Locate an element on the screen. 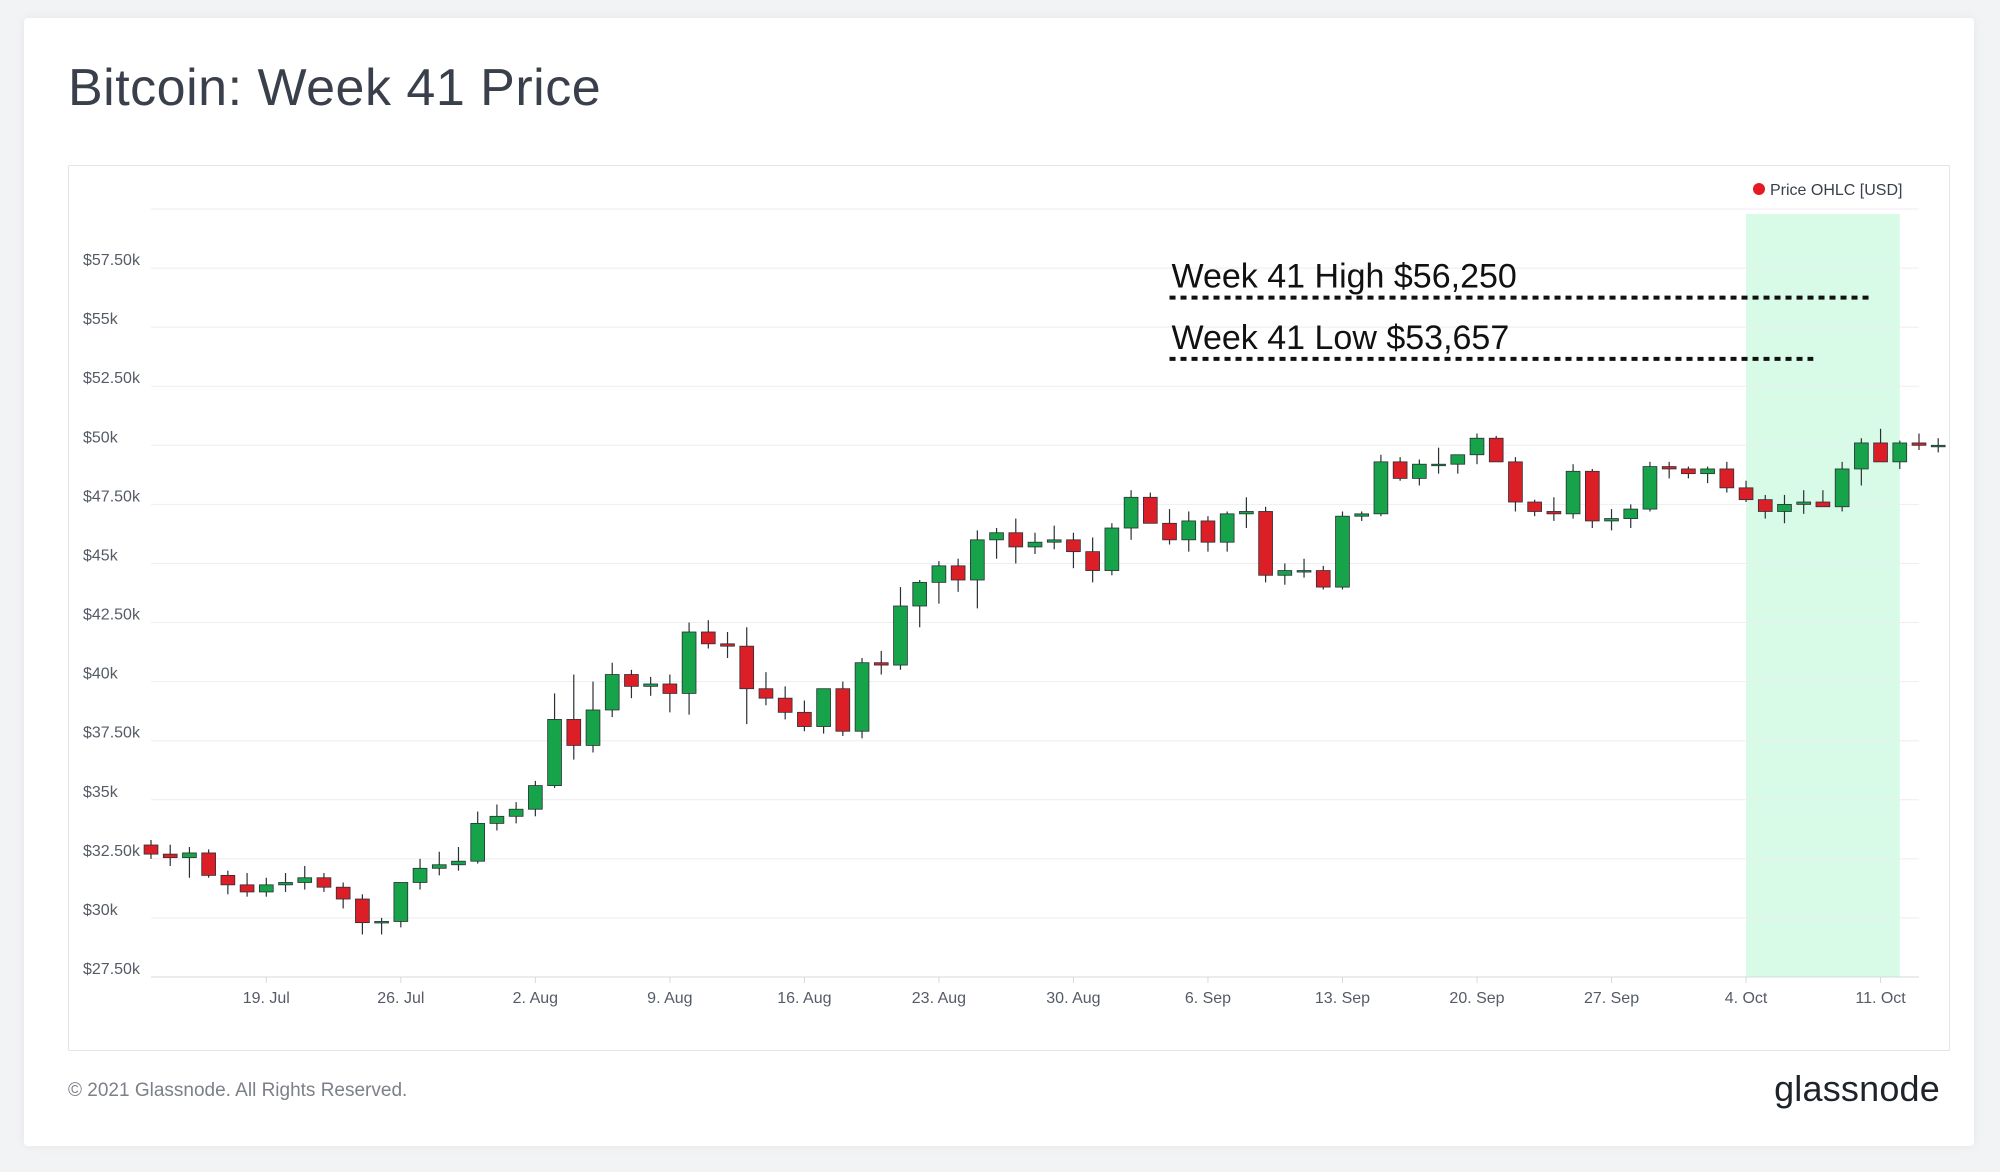 The image size is (2000, 1172). week-low-label: Week 41 Low $53,657 is located at coordinates (1341, 338).